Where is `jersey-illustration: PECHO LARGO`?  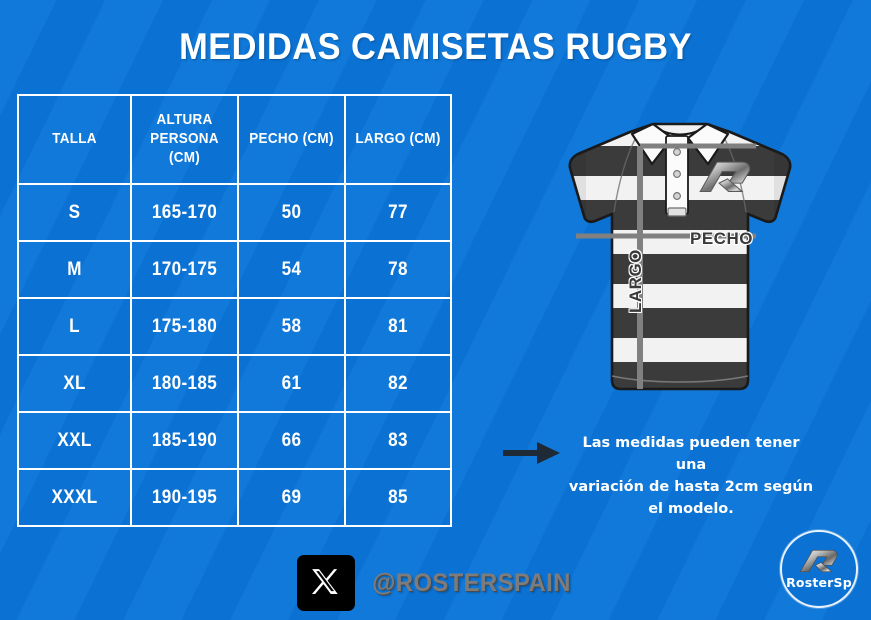
jersey-illustration: PECHO LARGO is located at coordinates (680, 253).